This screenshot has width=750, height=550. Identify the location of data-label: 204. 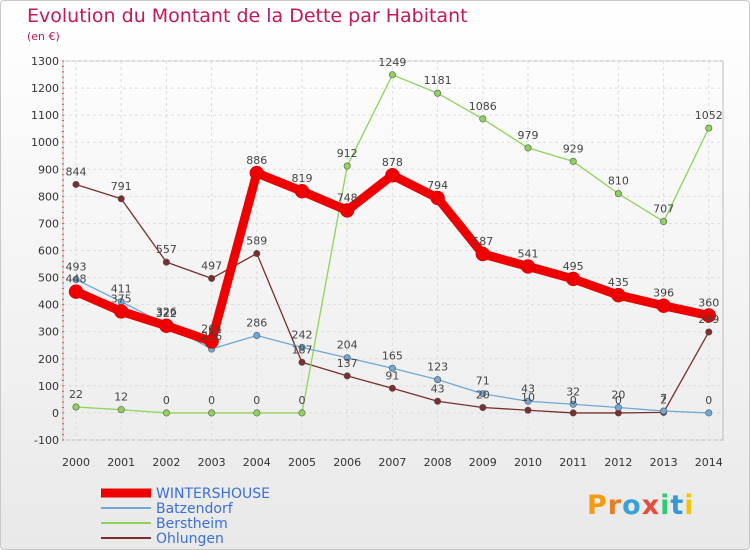
(347, 345).